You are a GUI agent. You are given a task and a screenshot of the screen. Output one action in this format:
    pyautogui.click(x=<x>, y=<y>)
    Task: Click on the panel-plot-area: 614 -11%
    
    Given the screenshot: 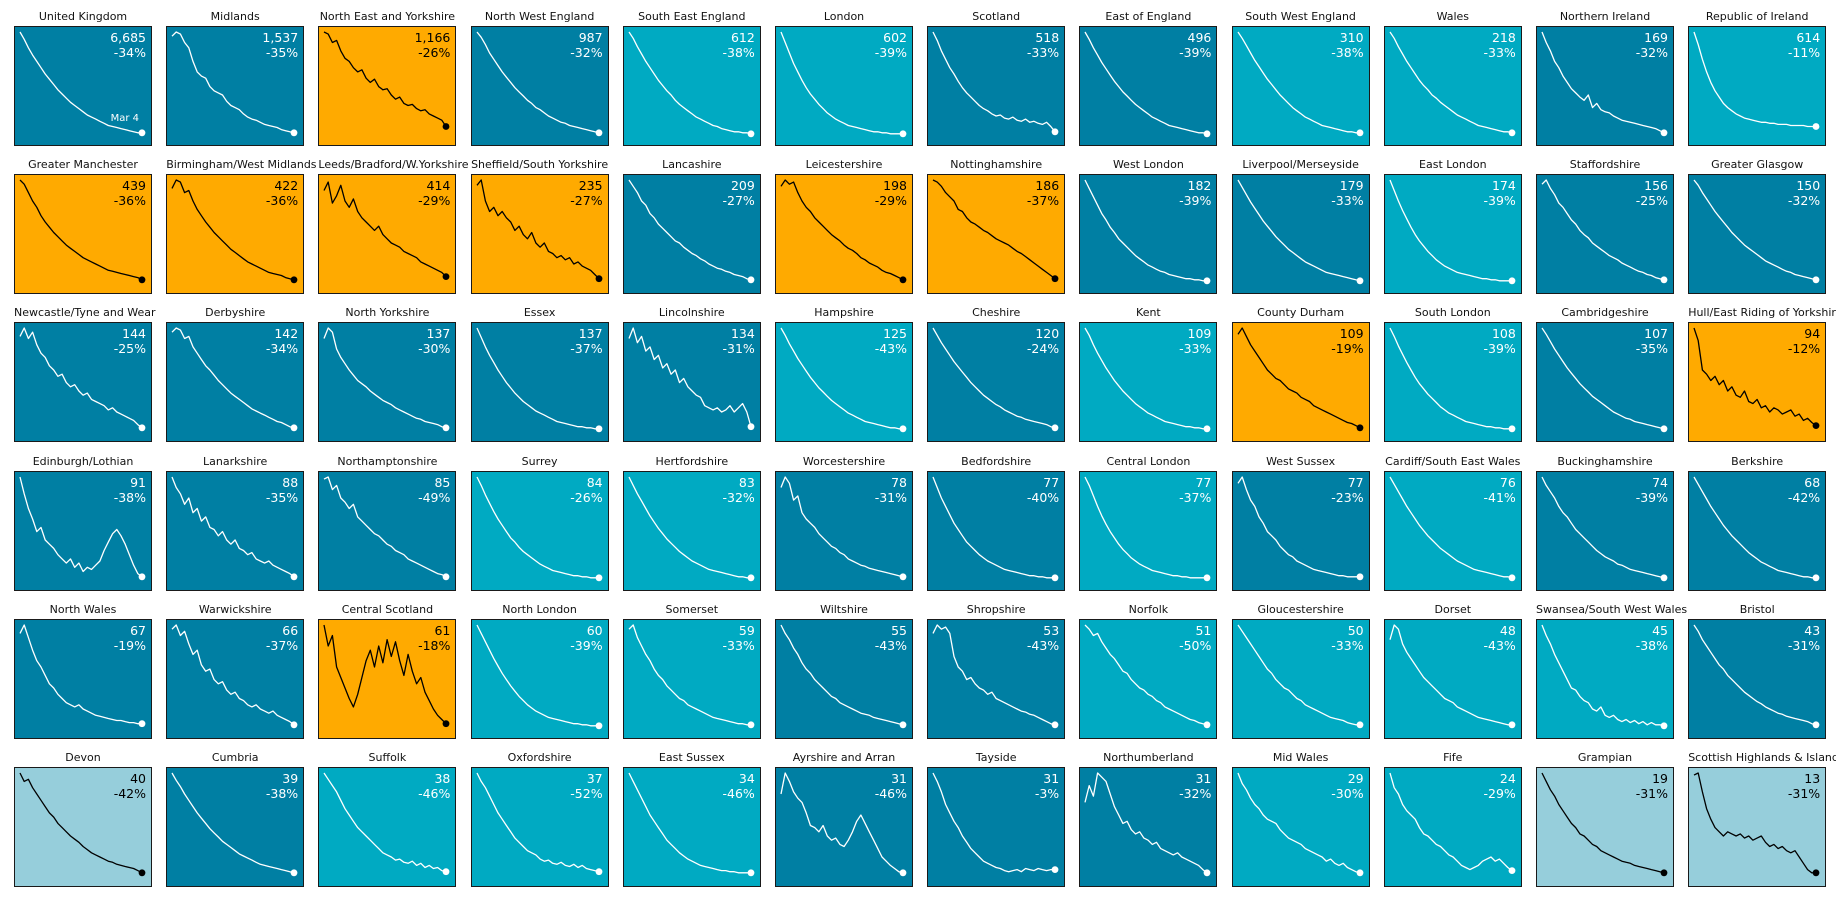 What is the action you would take?
    pyautogui.click(x=1757, y=86)
    